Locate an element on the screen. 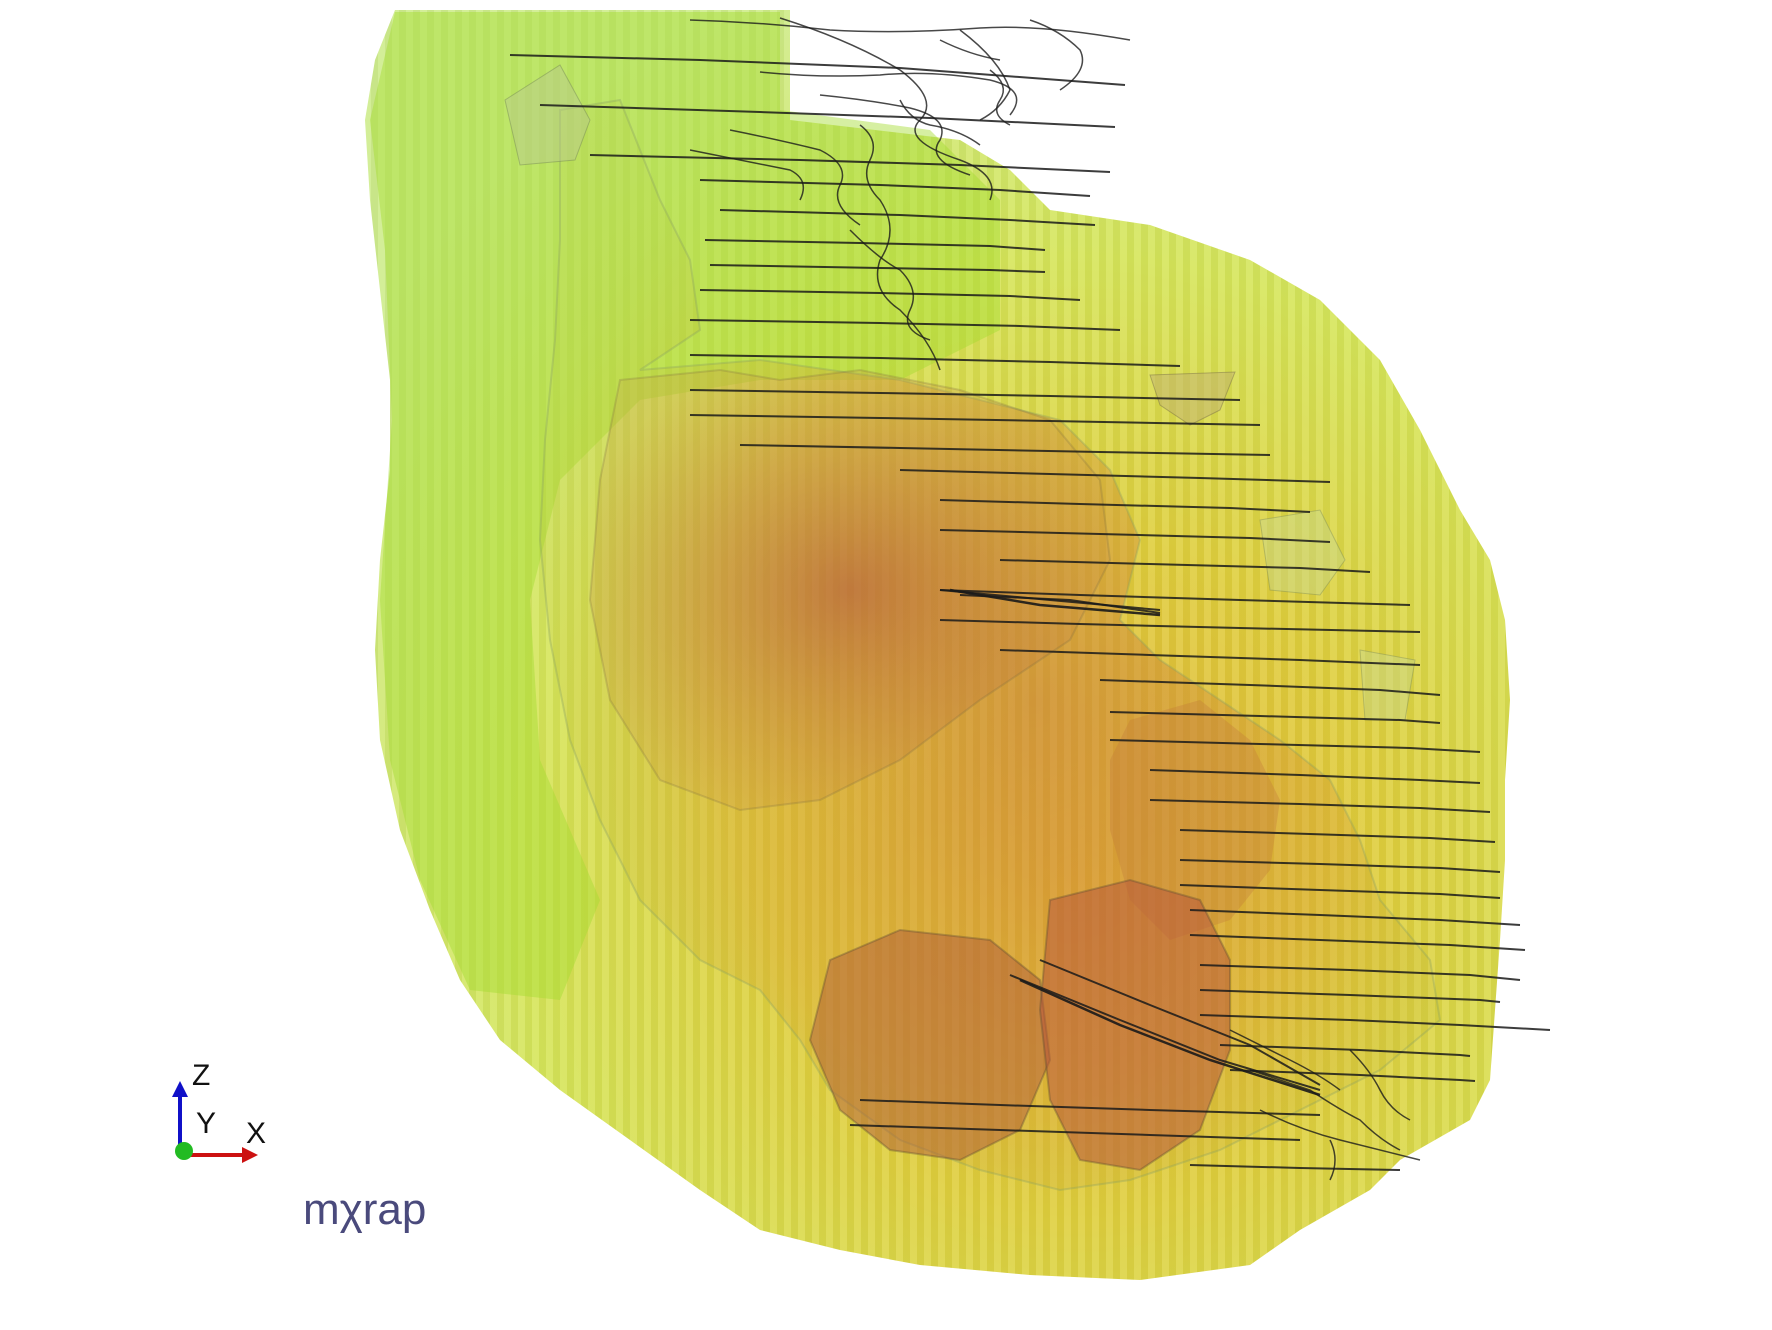 This screenshot has width=1772, height=1330. core-lobe-right is located at coordinates (1195, 820).